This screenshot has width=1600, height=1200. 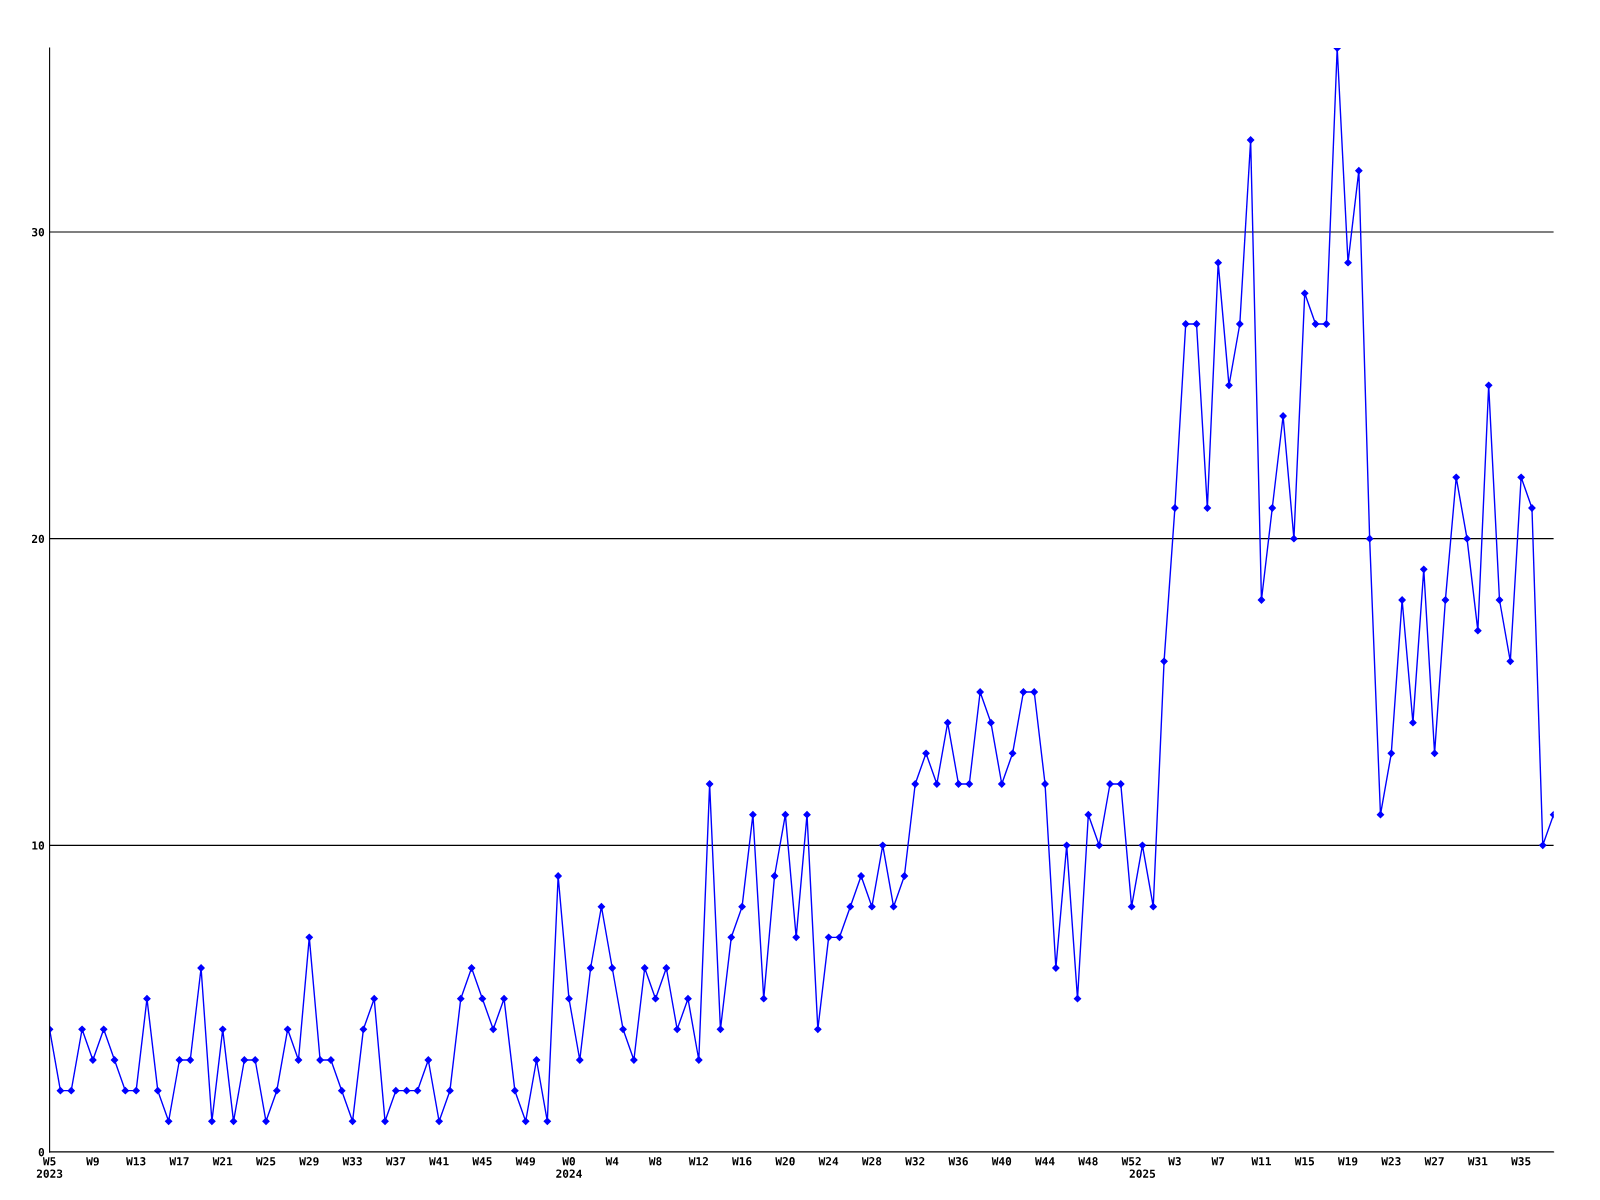 What do you see at coordinates (1218, 1161) in the screenshot?
I see `x-tick-label: W7` at bounding box center [1218, 1161].